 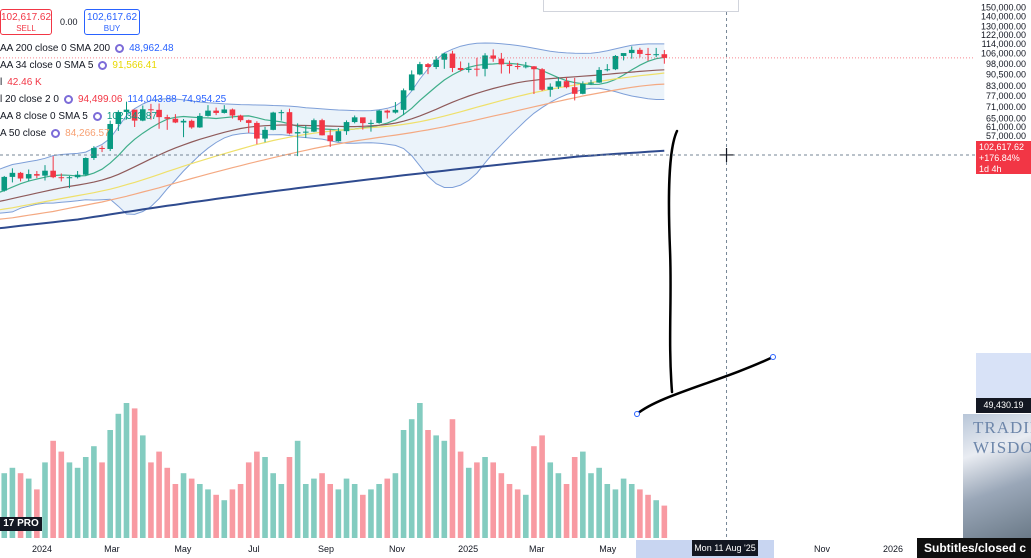 I want to click on spread-value: 0.00, so click(x=69, y=22).